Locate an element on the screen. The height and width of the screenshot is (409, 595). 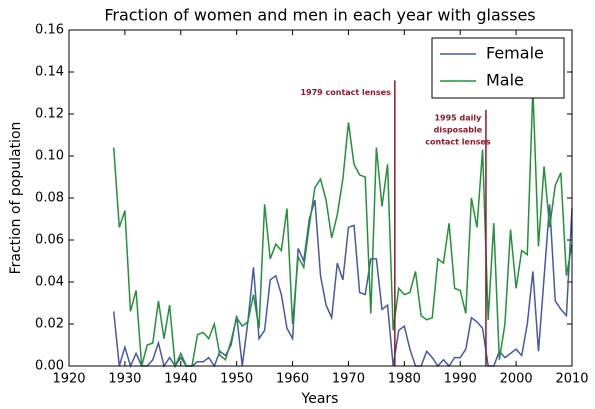
annotation-text: disposable is located at coordinates (458, 129).